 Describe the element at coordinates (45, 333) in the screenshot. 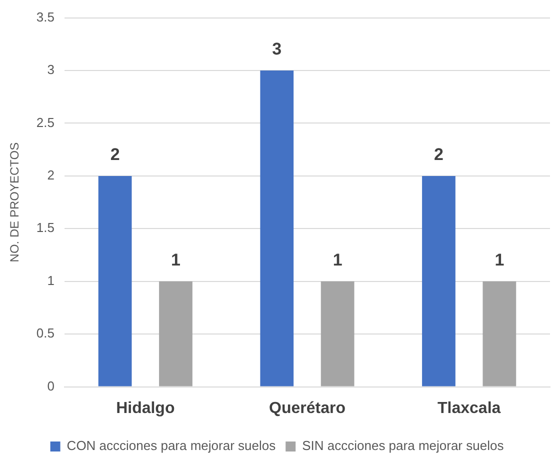

I see `y-tick-label: 0.5` at that location.